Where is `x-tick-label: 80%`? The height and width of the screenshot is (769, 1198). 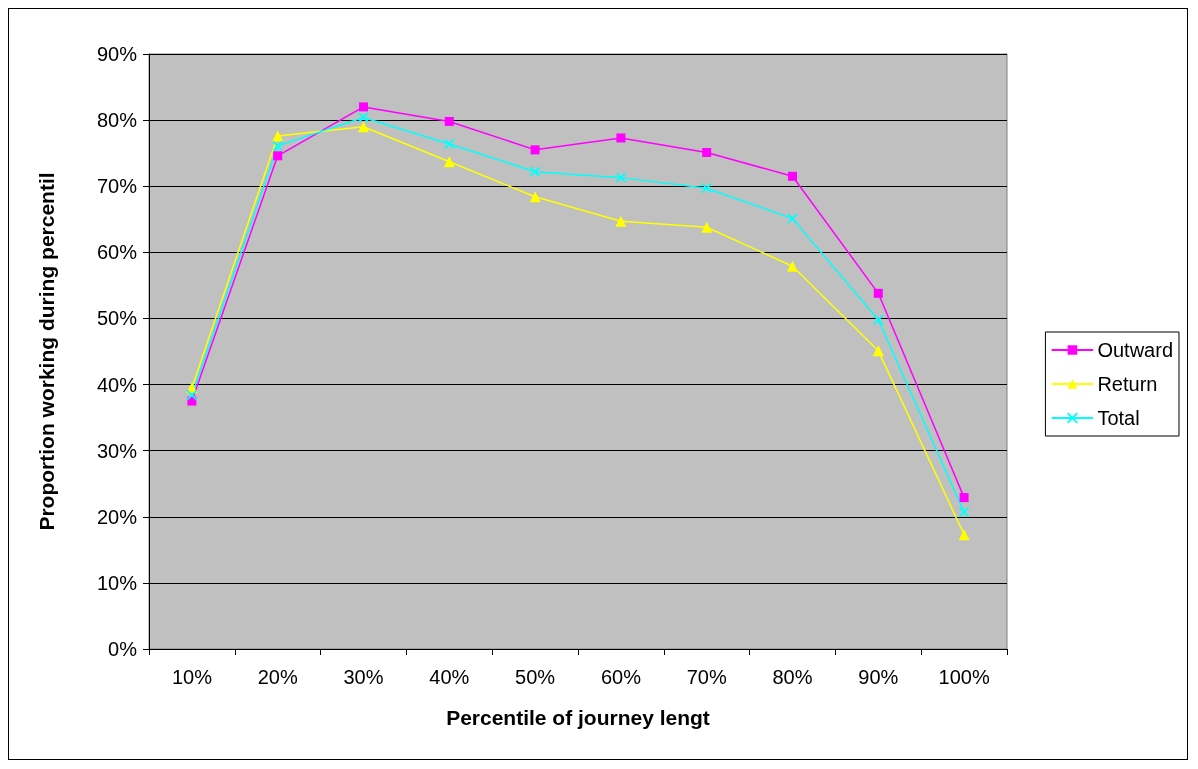 x-tick-label: 80% is located at coordinates (792, 677).